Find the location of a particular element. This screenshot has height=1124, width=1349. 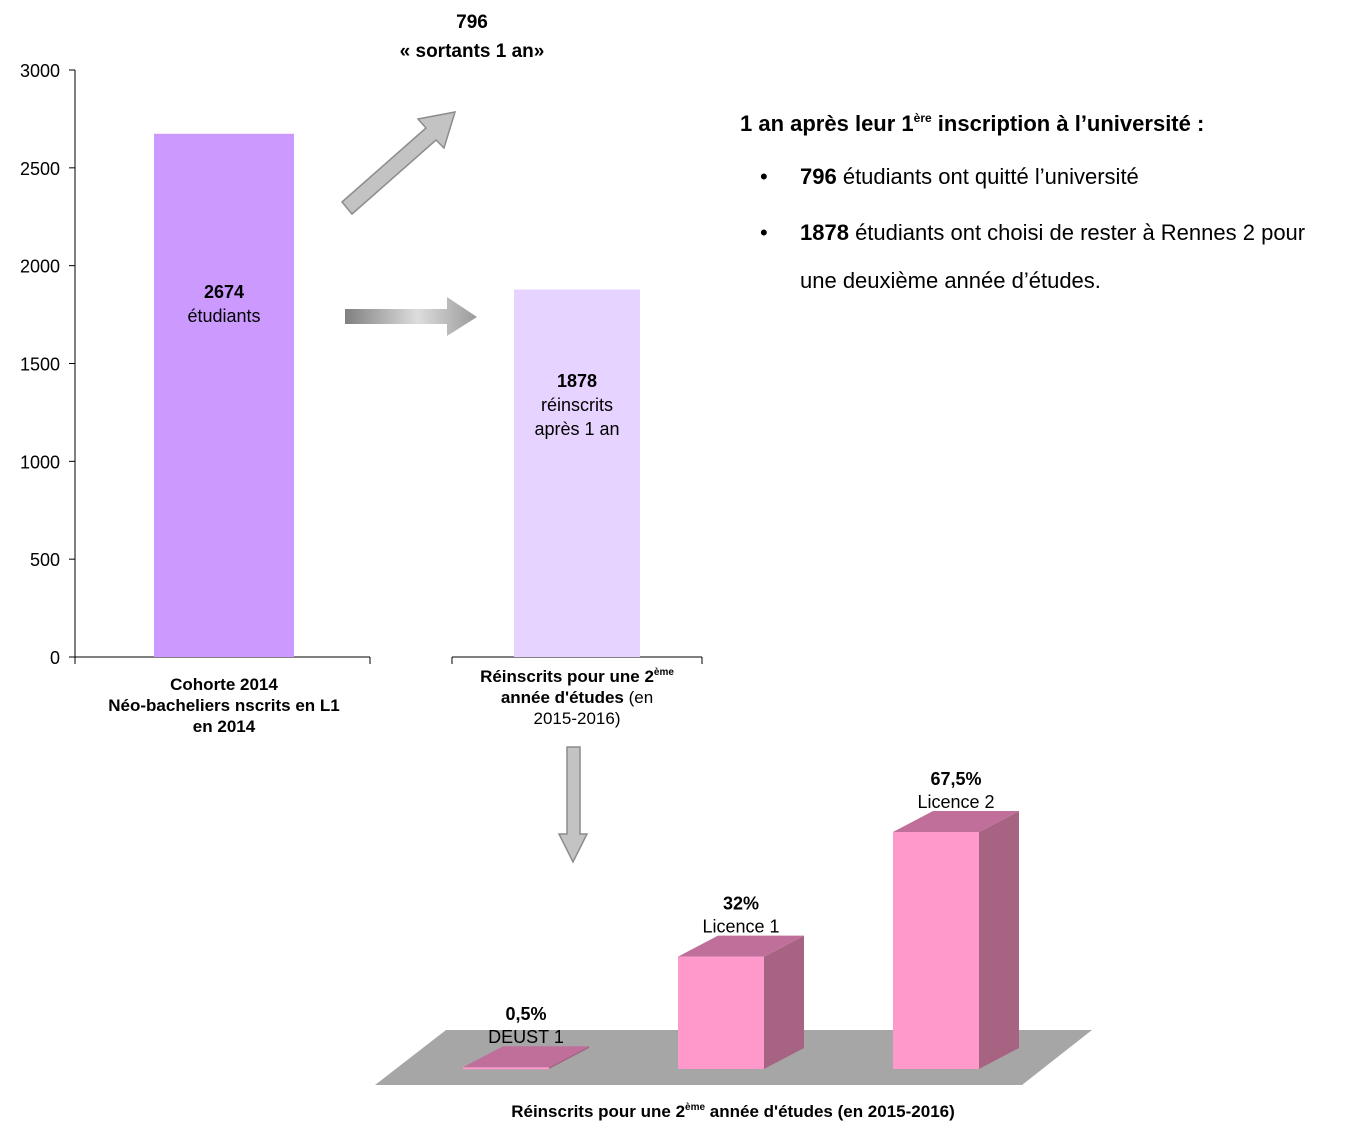

bar3d-category-label: Licence 1 is located at coordinates (740, 927).